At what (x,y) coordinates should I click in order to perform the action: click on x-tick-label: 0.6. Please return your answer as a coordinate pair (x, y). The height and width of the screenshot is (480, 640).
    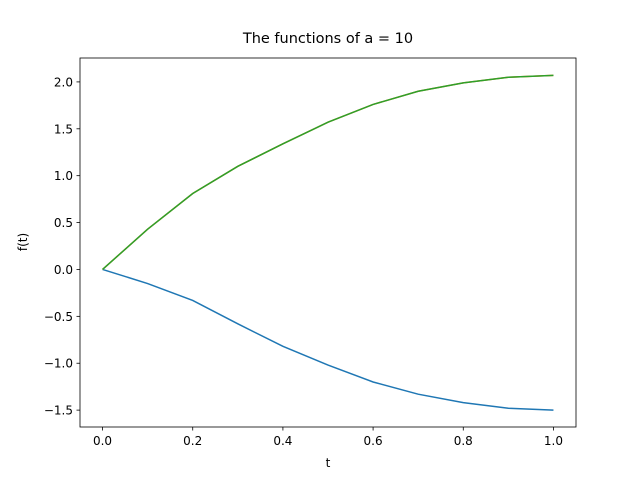
    Looking at the image, I should click on (373, 441).